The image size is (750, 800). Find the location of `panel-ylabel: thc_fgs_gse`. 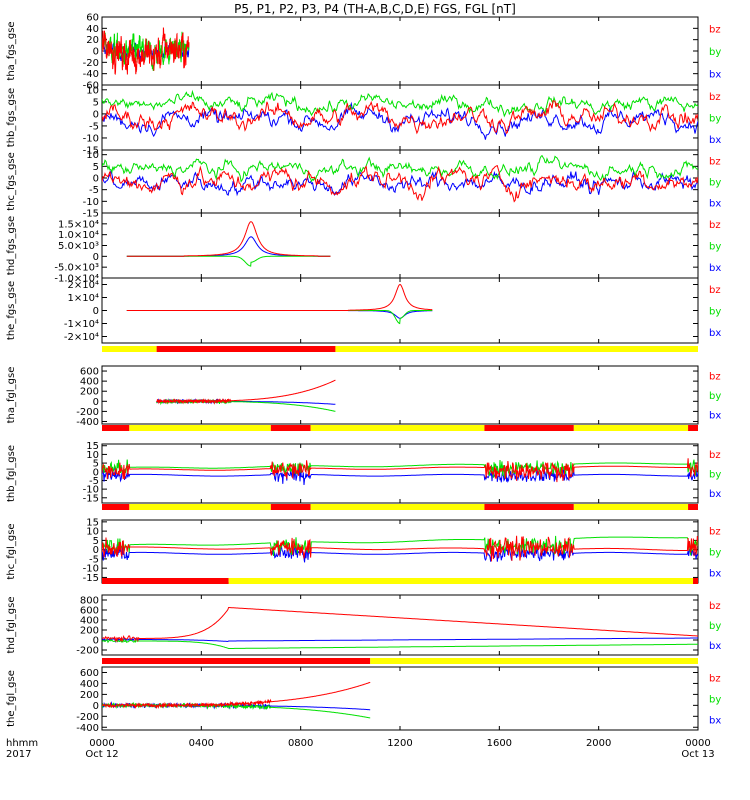

panel-ylabel: thc_fgs_gse is located at coordinates (11, 181).